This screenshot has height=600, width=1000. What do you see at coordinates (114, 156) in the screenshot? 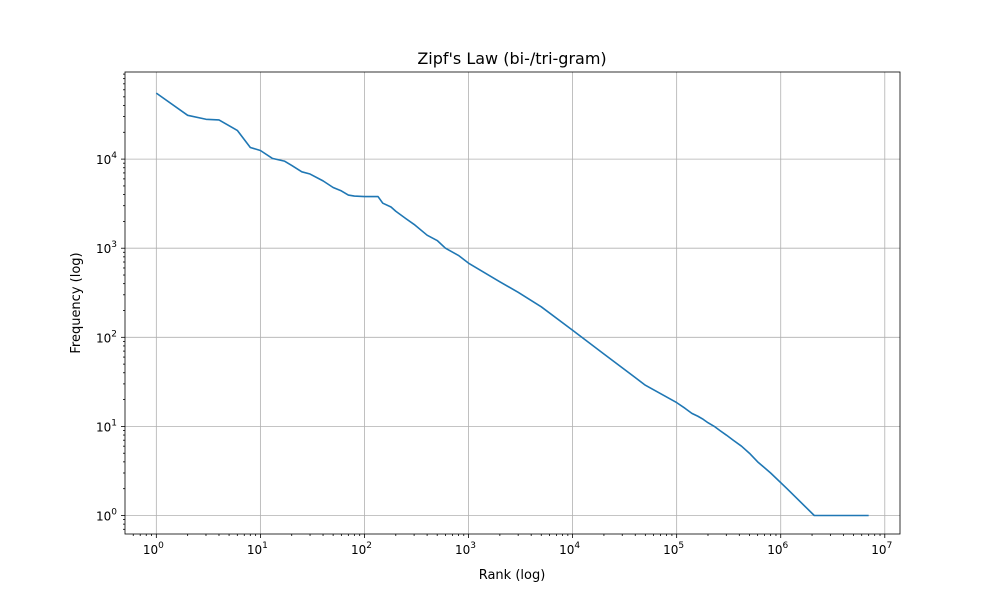
I see `y-tick-exponent: 4` at bounding box center [114, 156].